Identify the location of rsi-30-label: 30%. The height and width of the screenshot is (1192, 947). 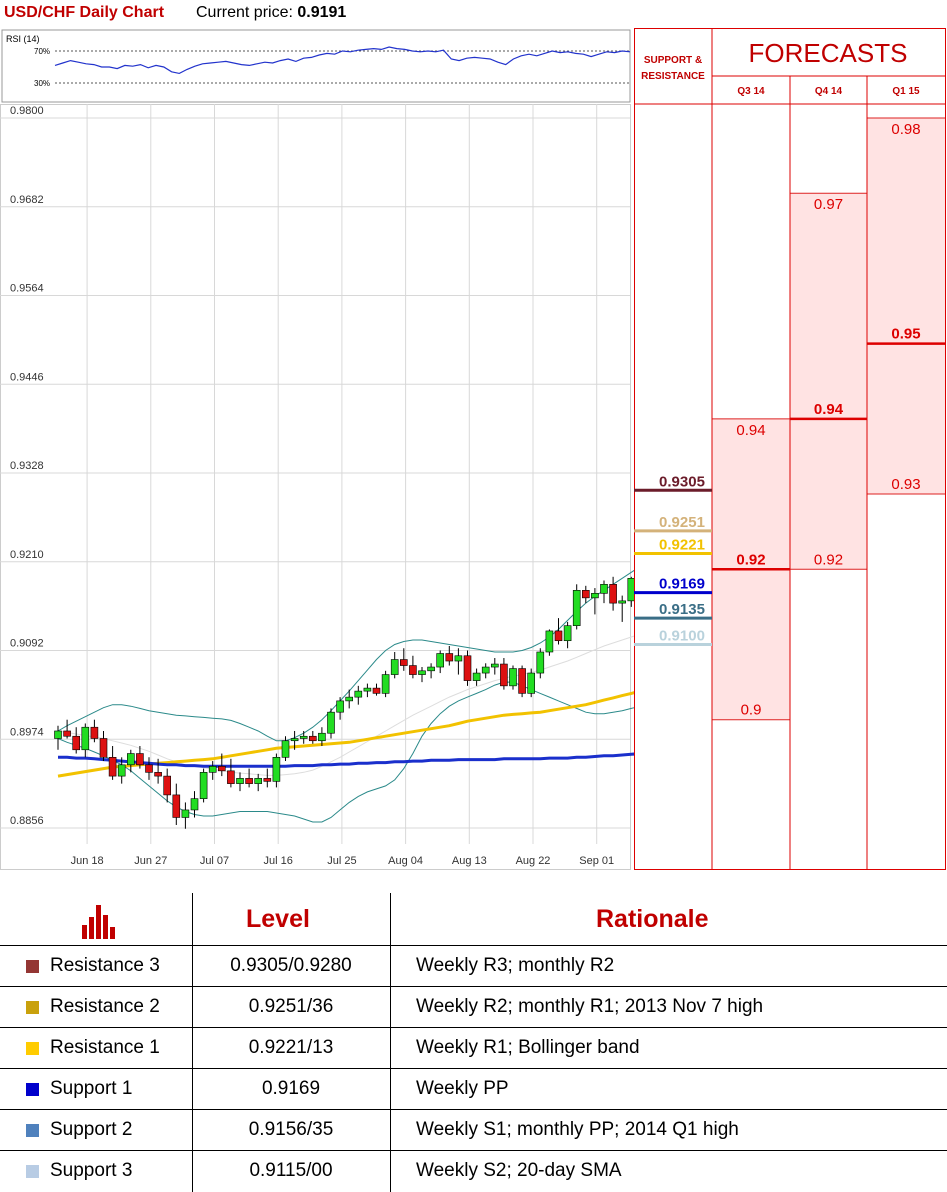
(42, 83).